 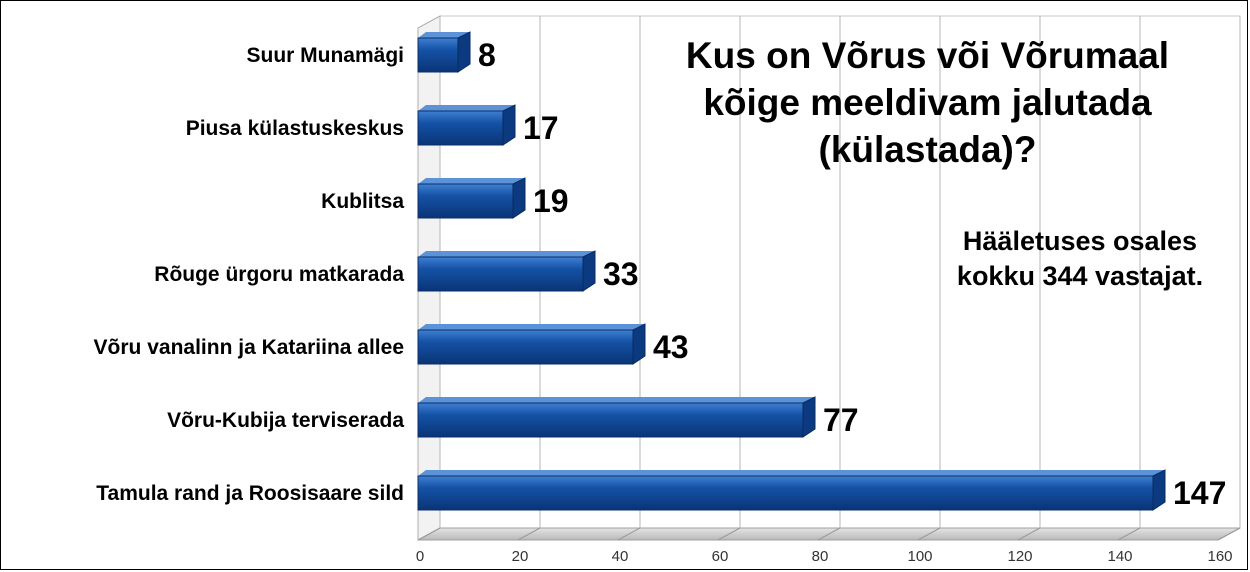 I want to click on category-label: Tamula rand ja Roosisaare sild, so click(x=250, y=493).